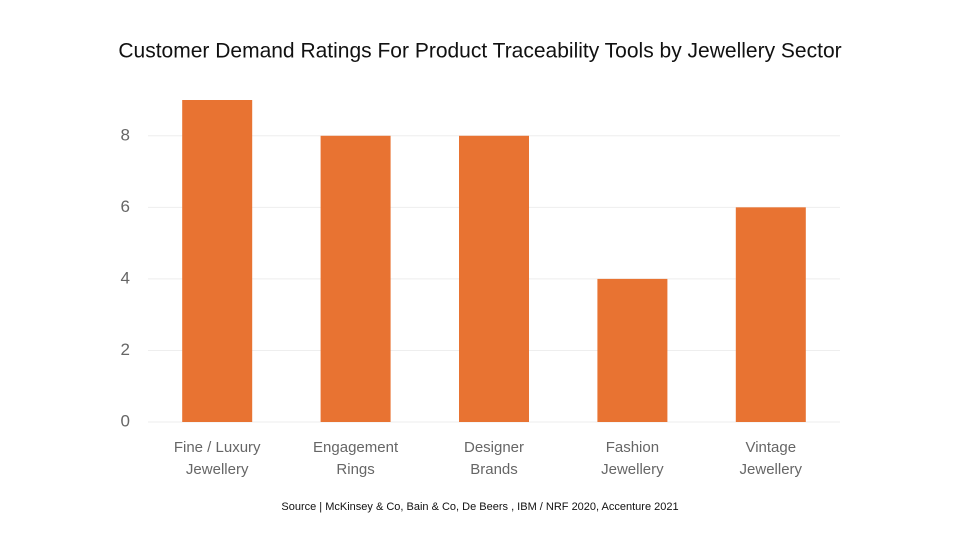 Image resolution: width=960 pixels, height=540 pixels. What do you see at coordinates (125, 277) in the screenshot?
I see `y-tick-label: 4` at bounding box center [125, 277].